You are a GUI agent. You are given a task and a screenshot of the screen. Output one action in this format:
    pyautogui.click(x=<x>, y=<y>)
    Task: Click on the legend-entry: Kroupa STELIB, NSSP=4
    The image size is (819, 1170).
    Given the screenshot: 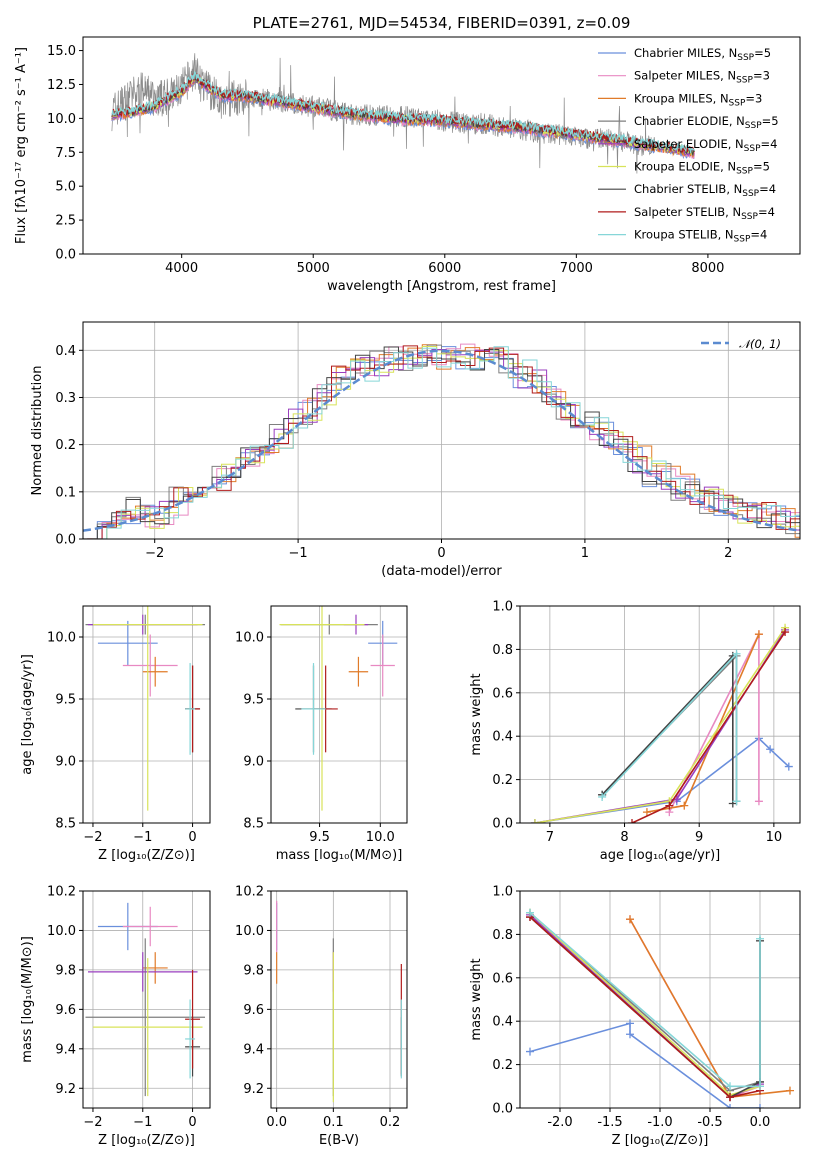 What is the action you would take?
    pyautogui.click(x=700, y=236)
    